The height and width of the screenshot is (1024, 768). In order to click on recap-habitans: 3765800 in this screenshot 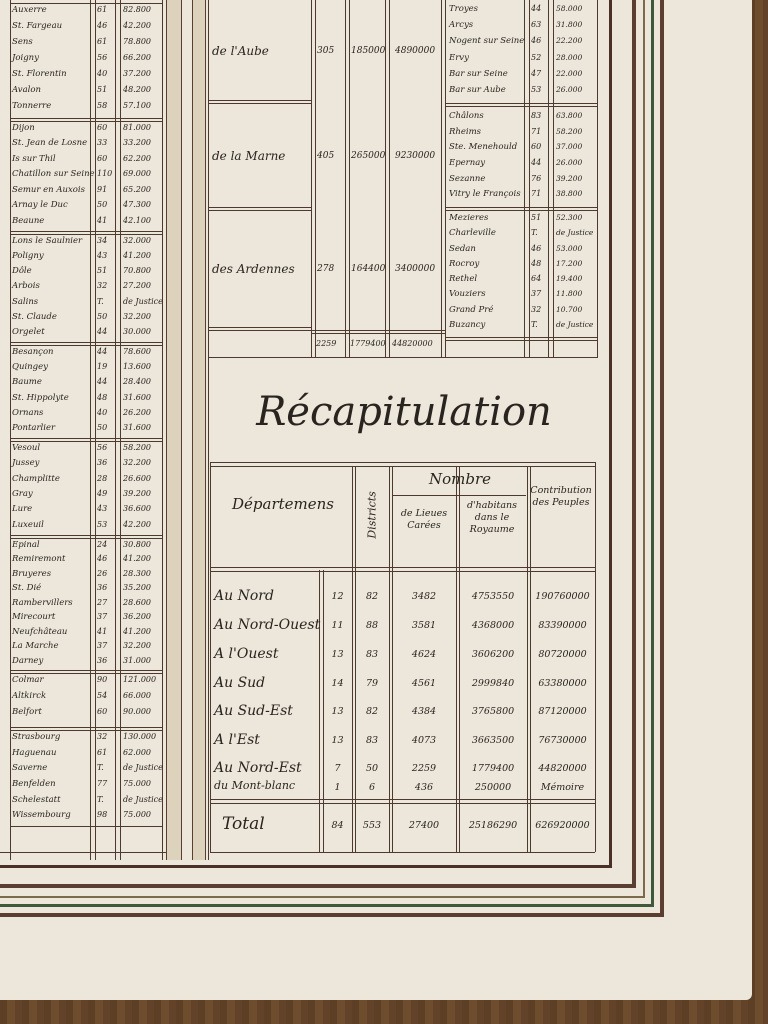, I will do `click(493, 711)`.